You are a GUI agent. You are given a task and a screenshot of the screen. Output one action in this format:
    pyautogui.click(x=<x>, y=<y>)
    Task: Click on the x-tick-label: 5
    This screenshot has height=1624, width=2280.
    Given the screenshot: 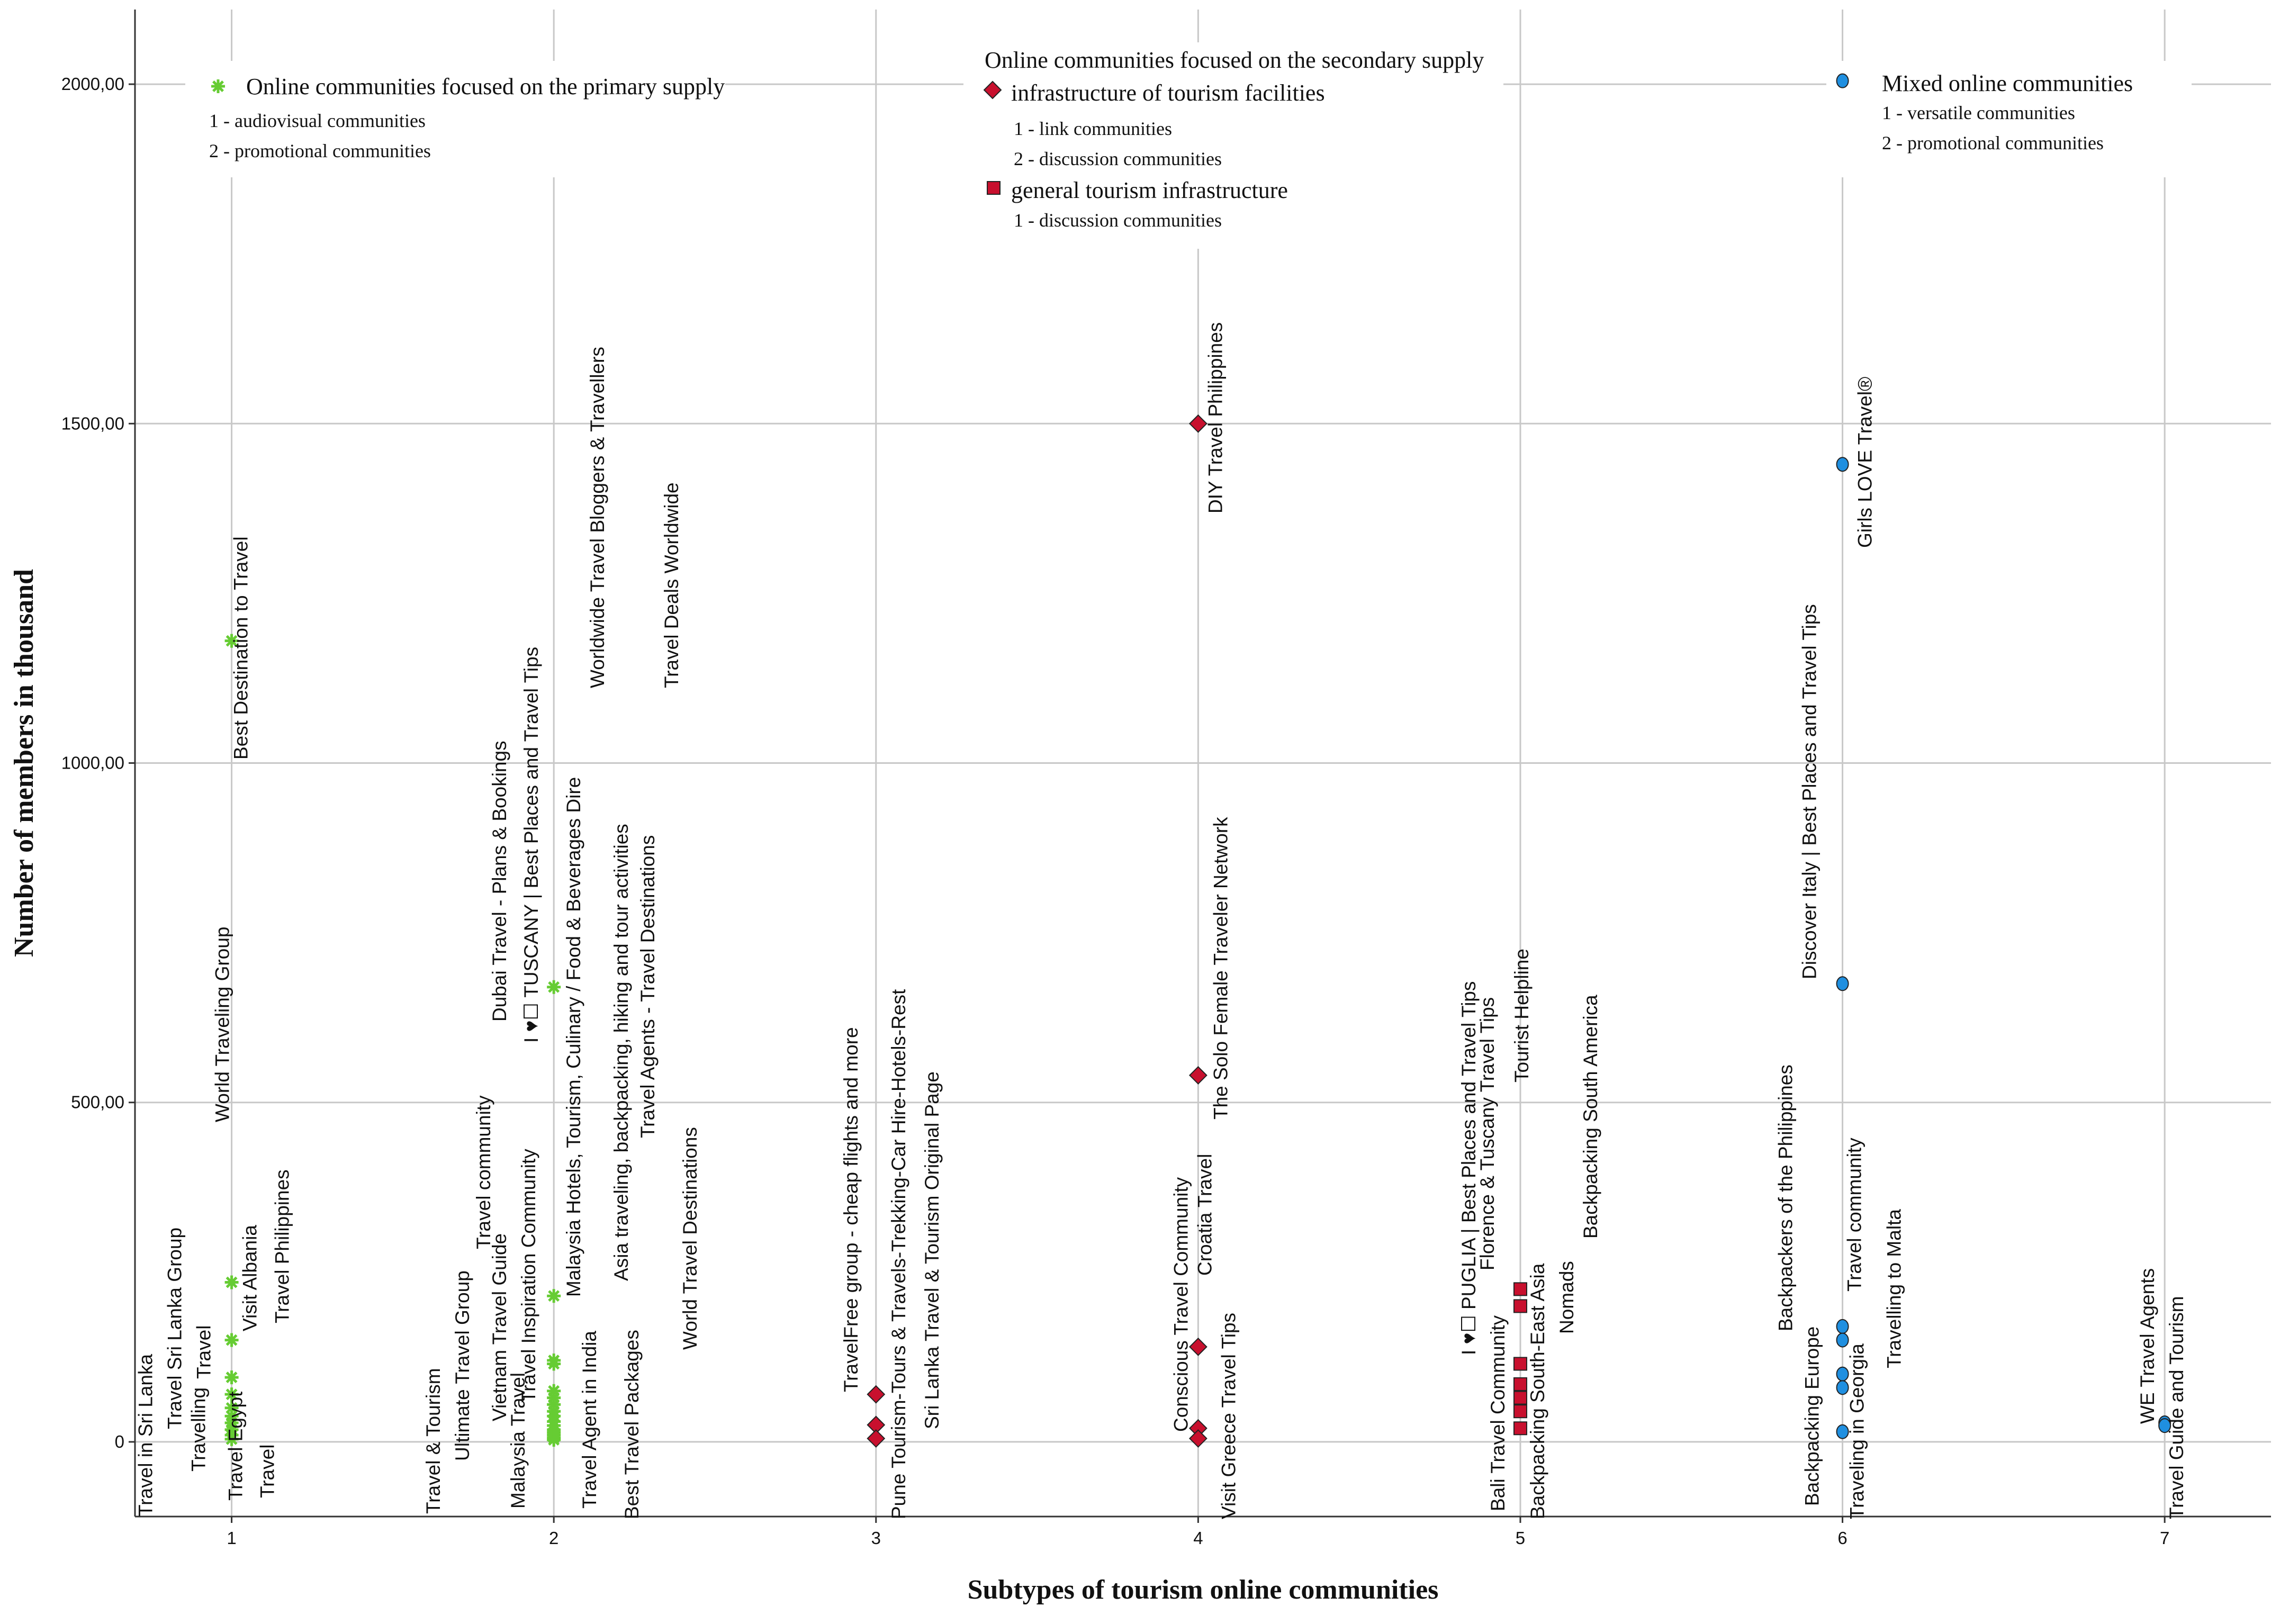 What is the action you would take?
    pyautogui.click(x=1520, y=1538)
    